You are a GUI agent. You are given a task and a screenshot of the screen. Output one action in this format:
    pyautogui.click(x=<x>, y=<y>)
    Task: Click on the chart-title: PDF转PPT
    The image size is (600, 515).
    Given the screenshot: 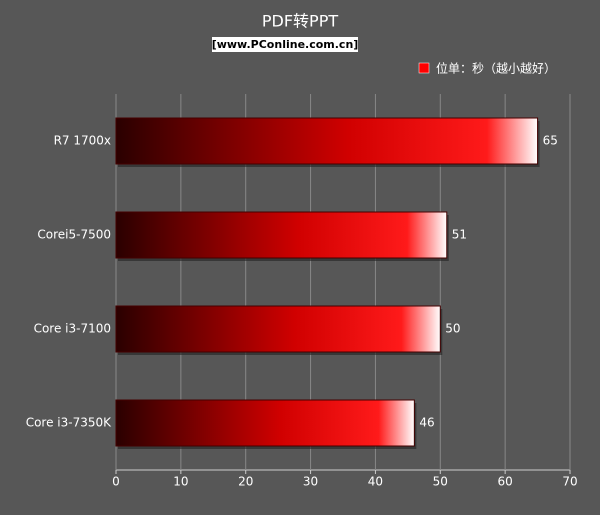 What is the action you would take?
    pyautogui.click(x=300, y=21)
    